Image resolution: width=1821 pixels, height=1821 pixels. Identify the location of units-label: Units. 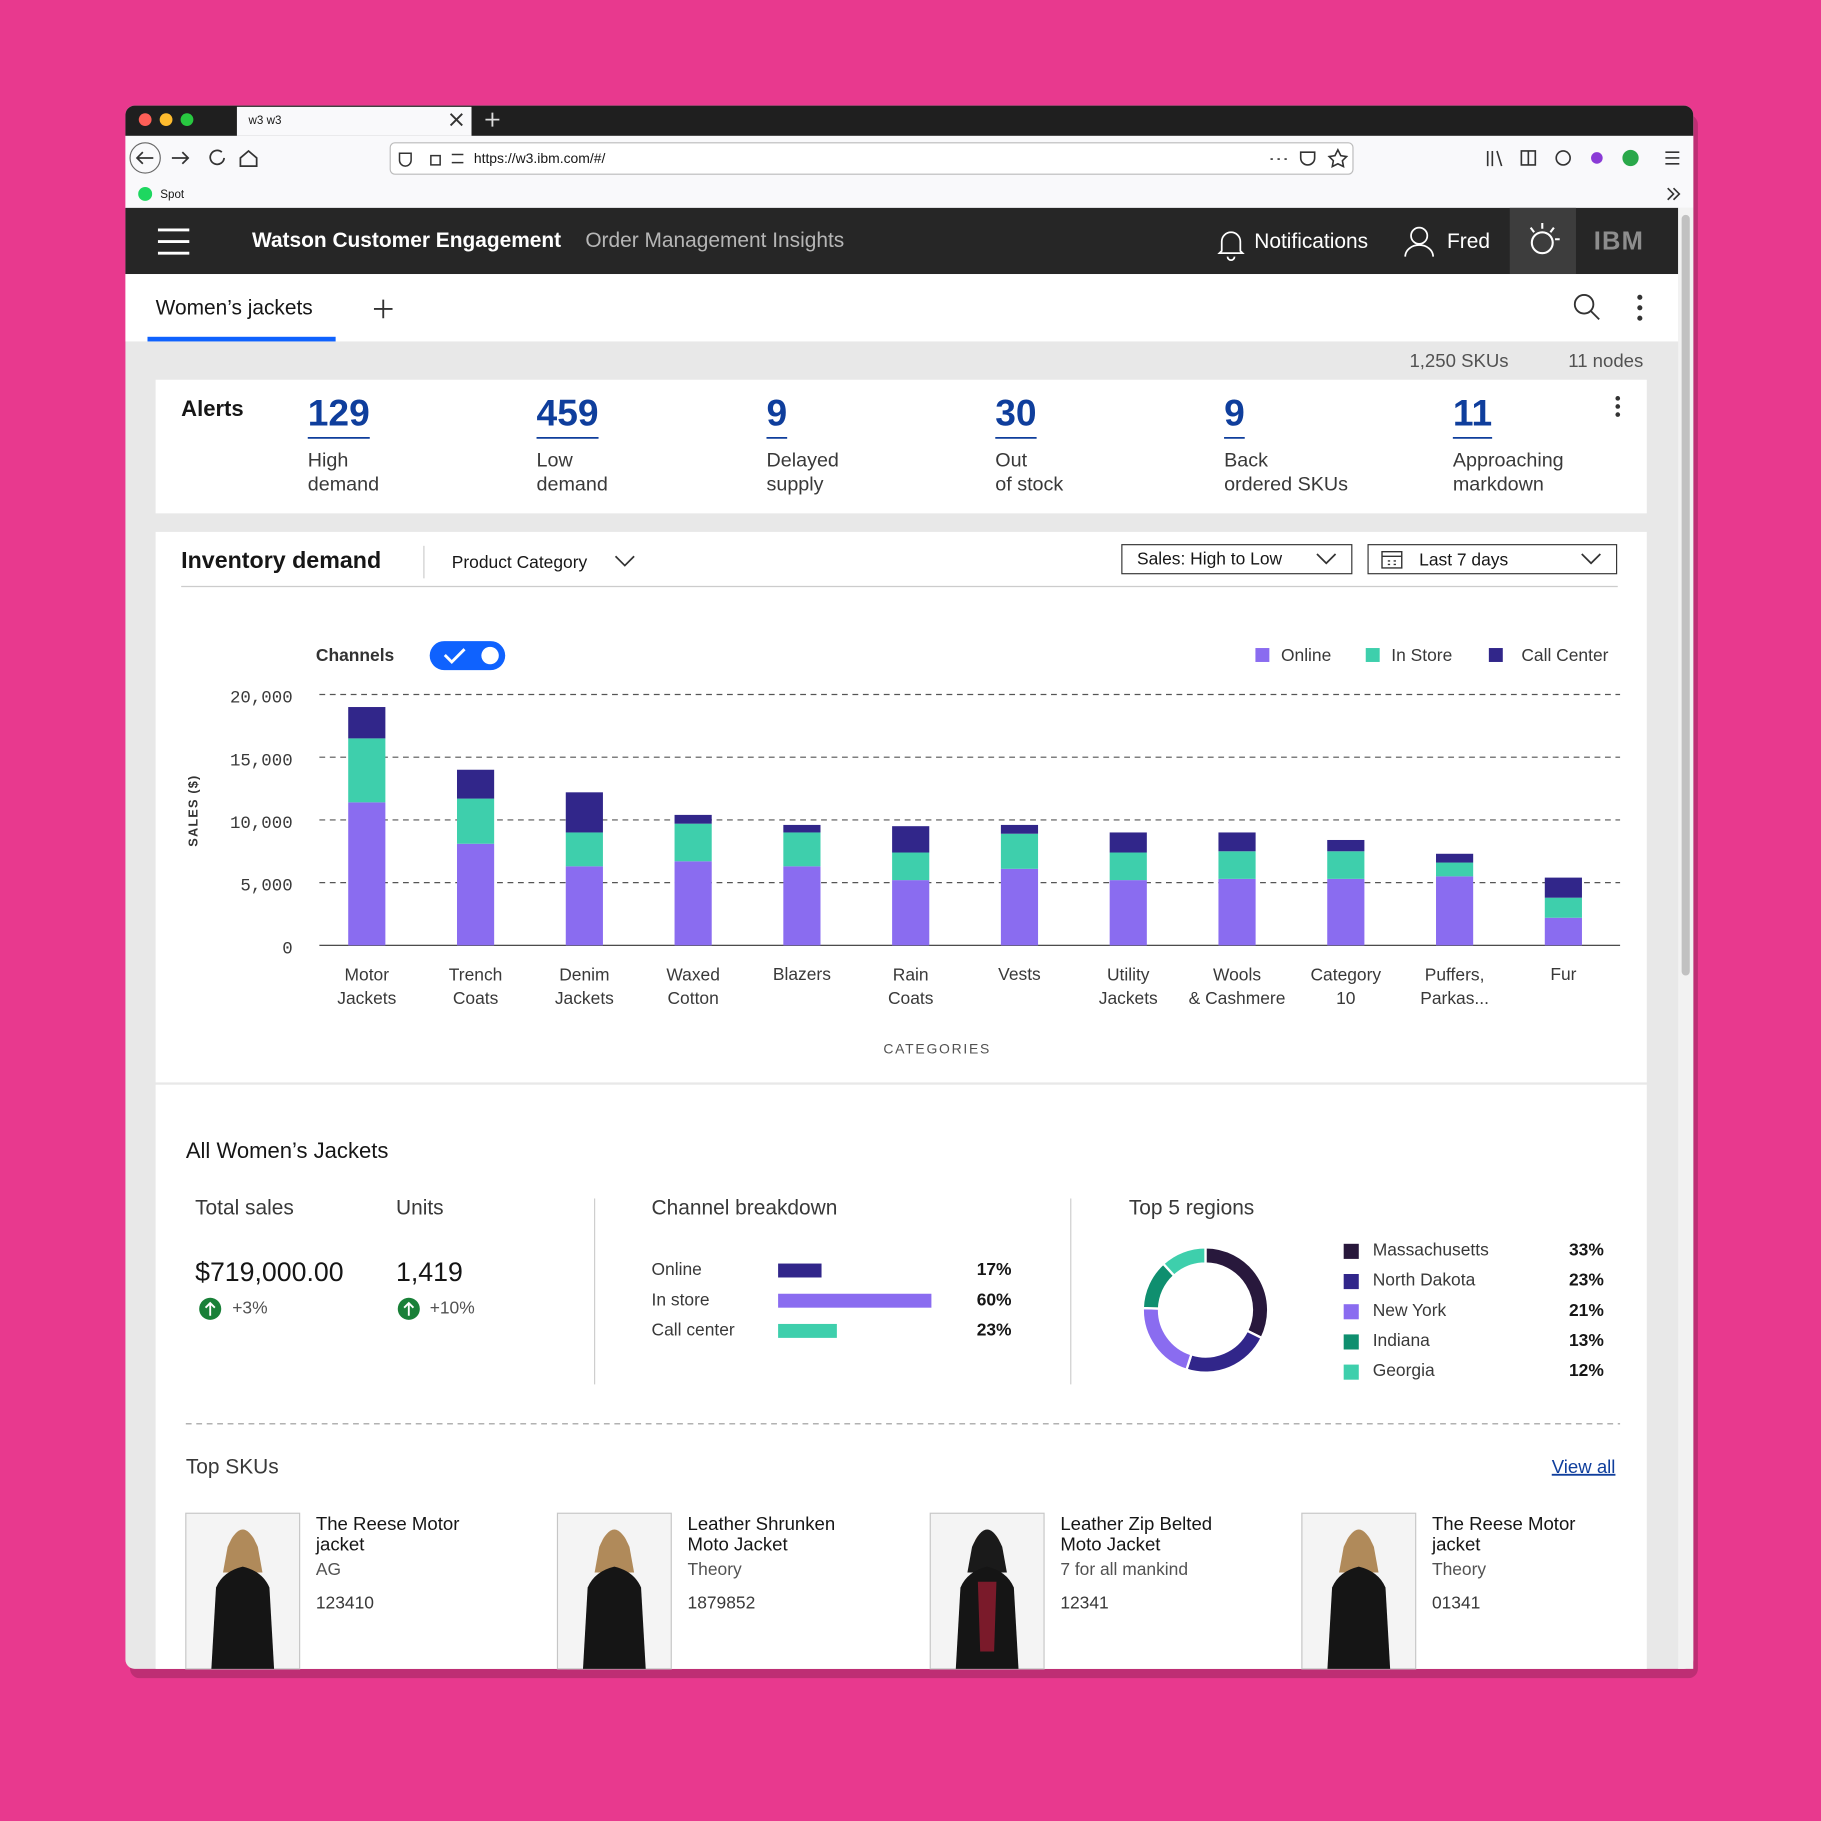
(420, 1207).